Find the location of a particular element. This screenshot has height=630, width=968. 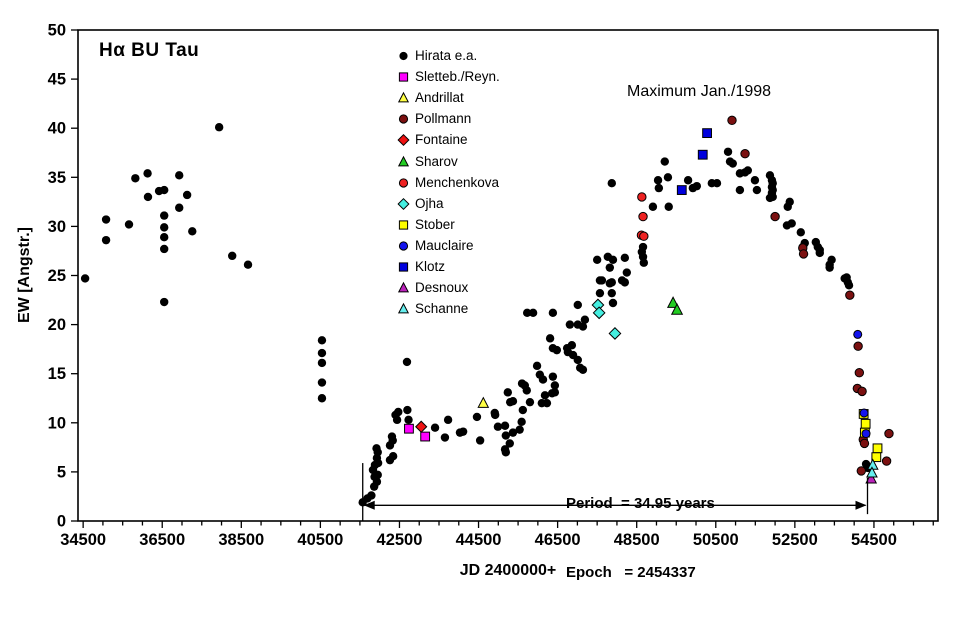

legend-item-pollmann: Pollmann is located at coordinates (448, 118).